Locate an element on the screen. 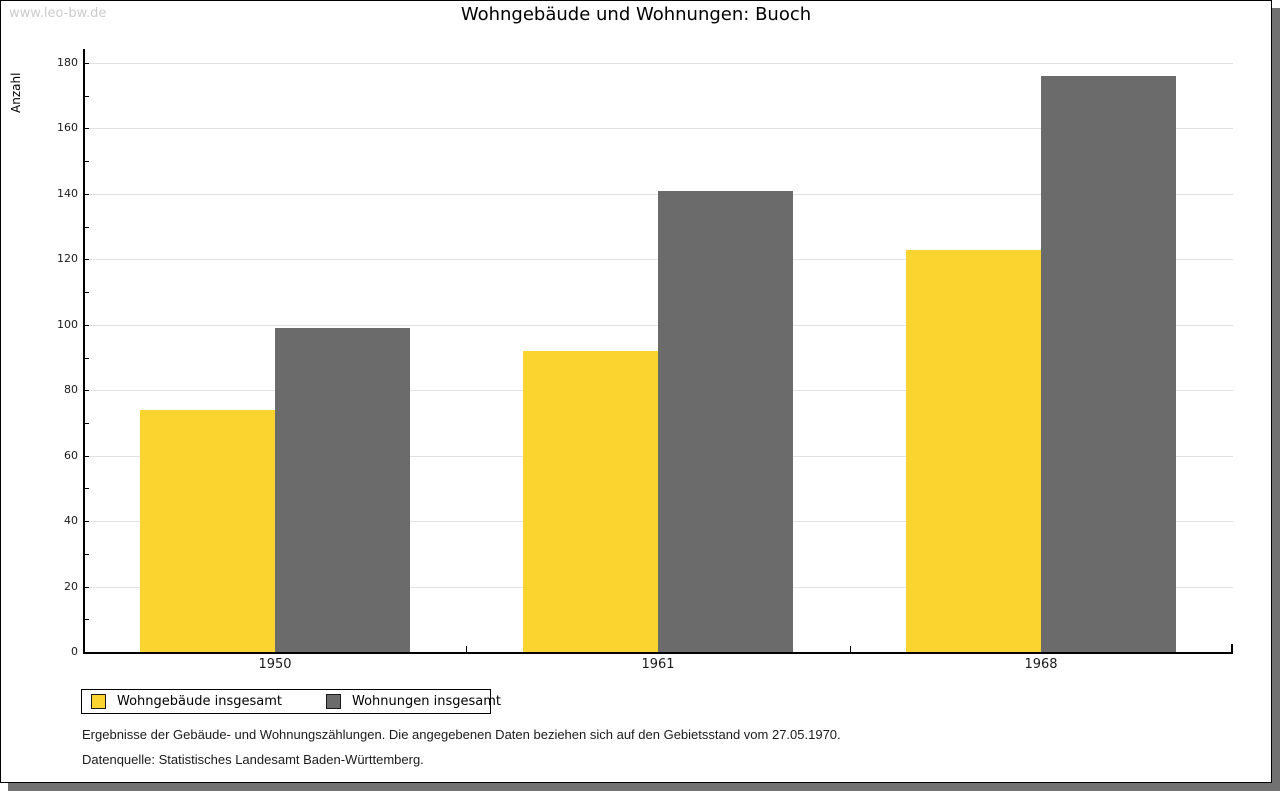 This screenshot has height=792, width=1280. bar-wohngebaeude-1961 is located at coordinates (590, 501).